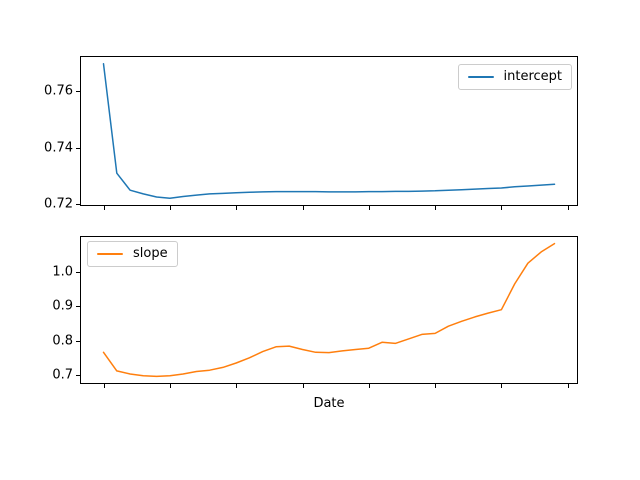 The image size is (640, 480). Describe the element at coordinates (329, 403) in the screenshot. I see `x-axis-label: Date` at that location.